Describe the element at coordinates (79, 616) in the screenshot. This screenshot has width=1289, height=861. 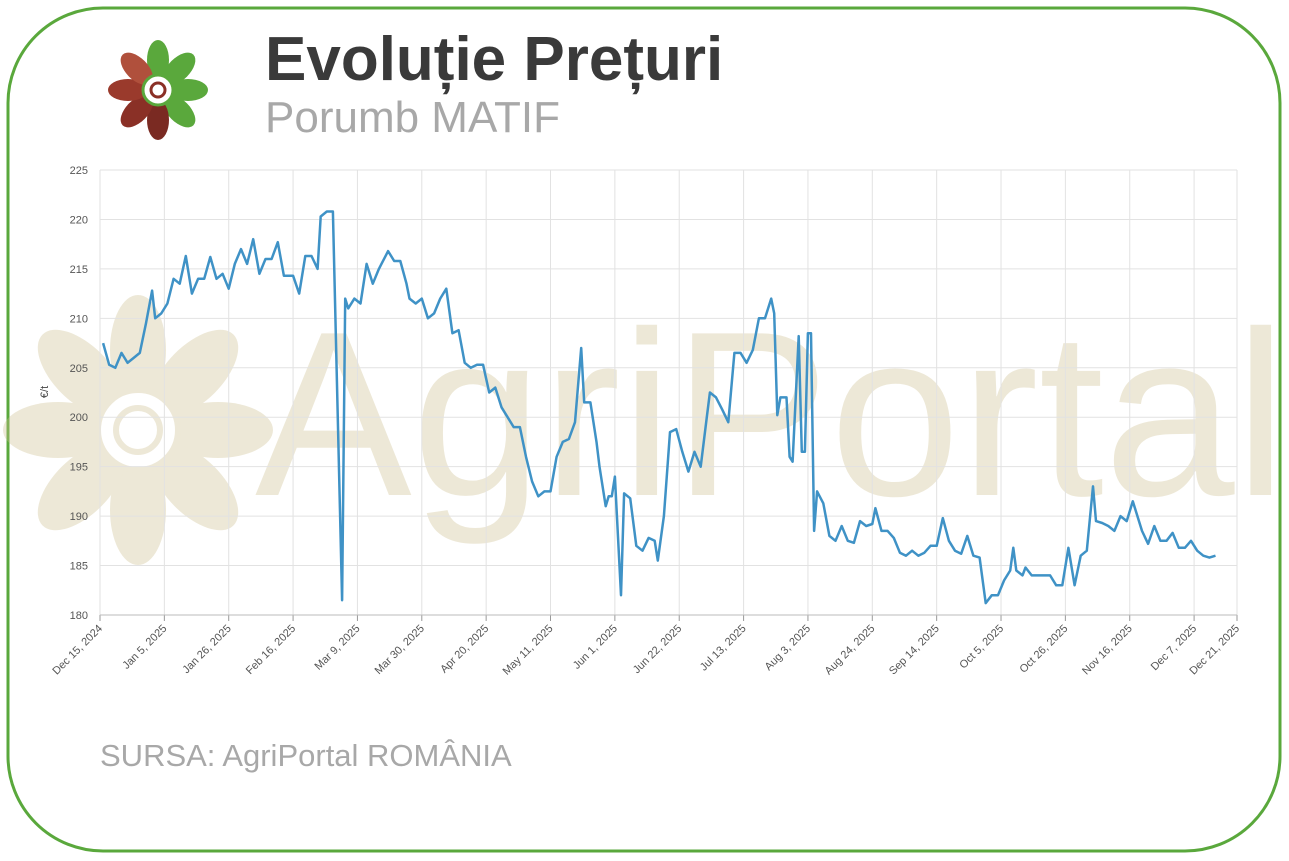
I see `y-tick-label: 180` at that location.